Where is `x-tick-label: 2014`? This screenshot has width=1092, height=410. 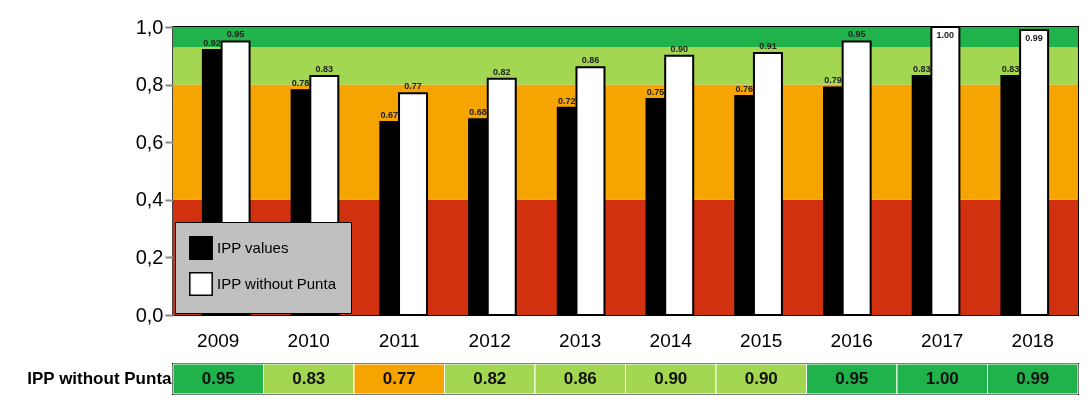 x-tick-label: 2014 is located at coordinates (671, 340).